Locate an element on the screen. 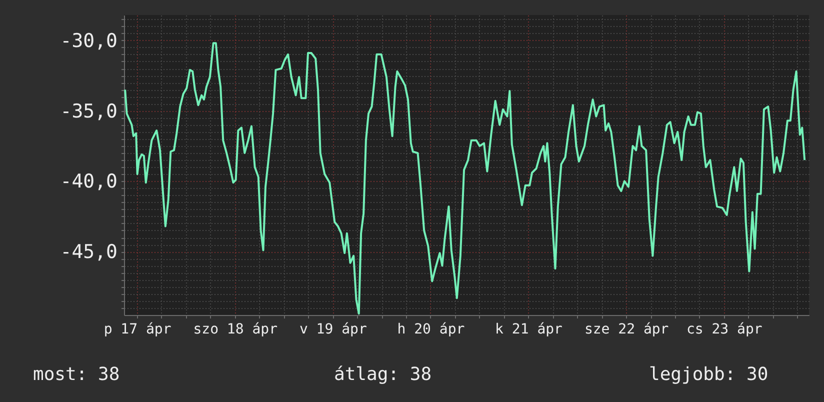  x-tick-label: k 21 ápr is located at coordinates (528, 330).